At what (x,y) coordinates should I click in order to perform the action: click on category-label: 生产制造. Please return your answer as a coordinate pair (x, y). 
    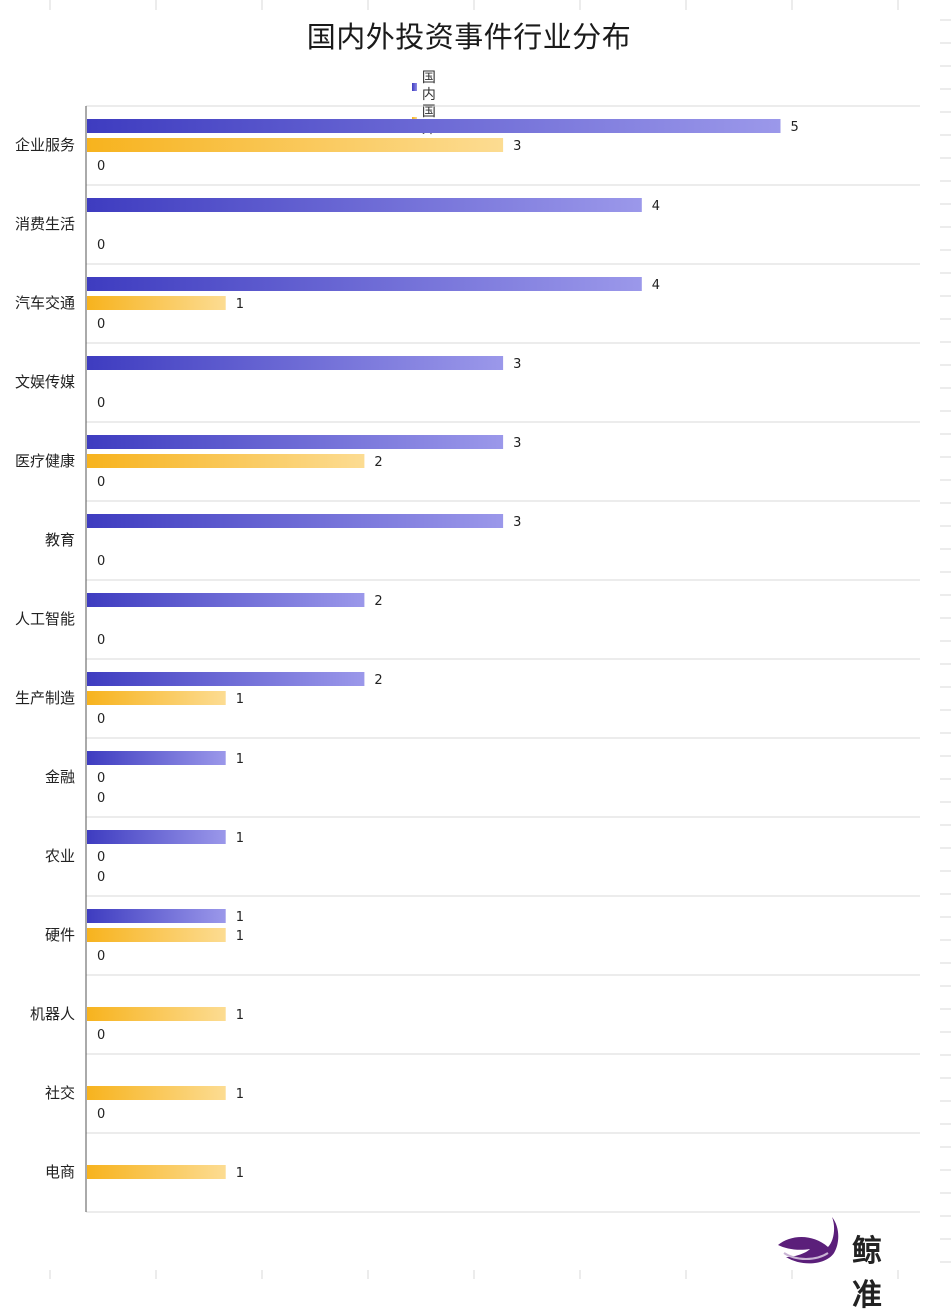
    Looking at the image, I should click on (45, 698).